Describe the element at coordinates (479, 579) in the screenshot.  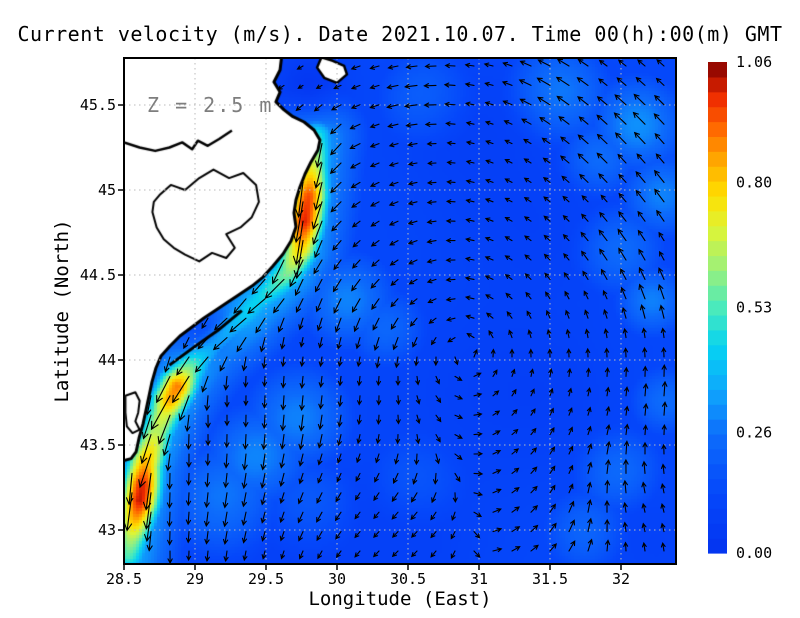
I see `x-tick-label: 31` at that location.